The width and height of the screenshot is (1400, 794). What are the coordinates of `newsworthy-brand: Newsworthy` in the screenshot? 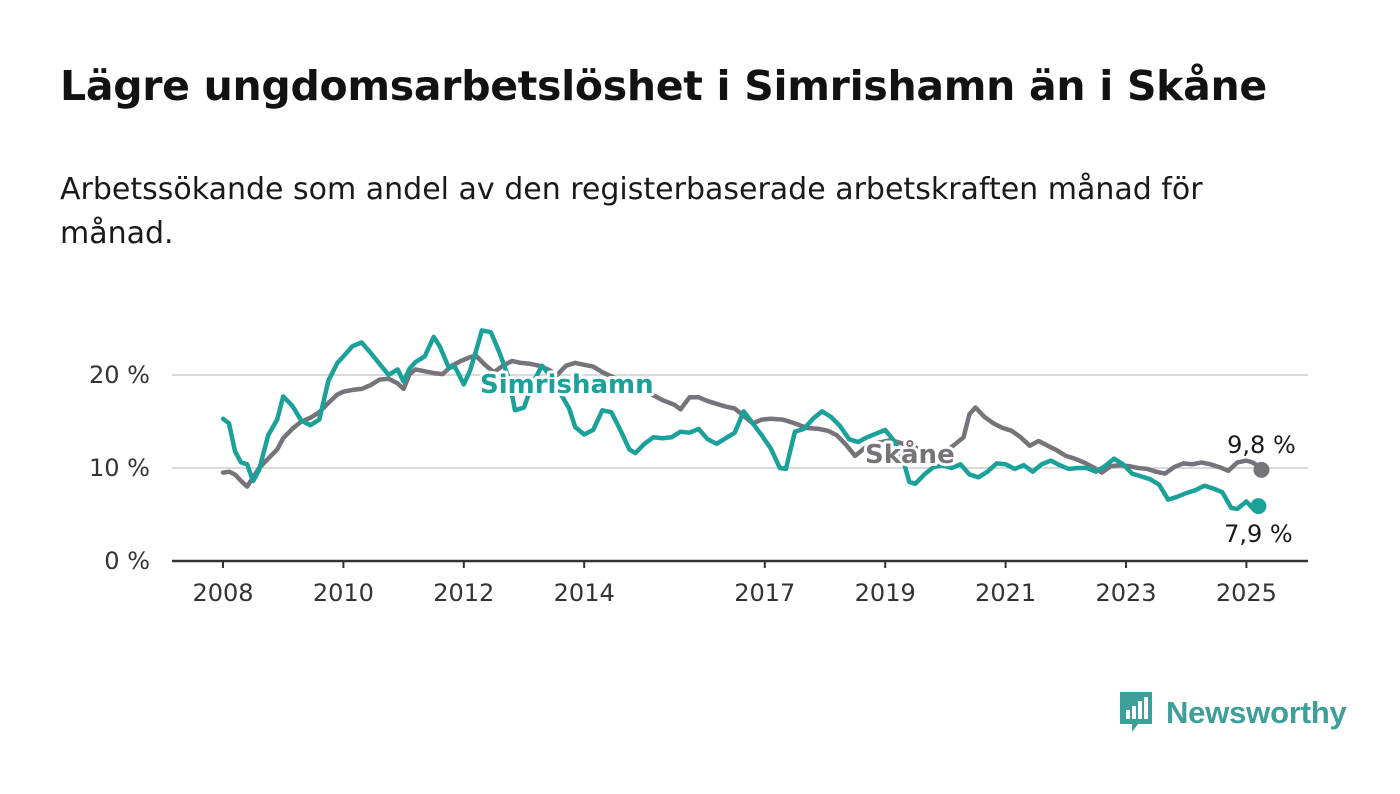 It's located at (1232, 713).